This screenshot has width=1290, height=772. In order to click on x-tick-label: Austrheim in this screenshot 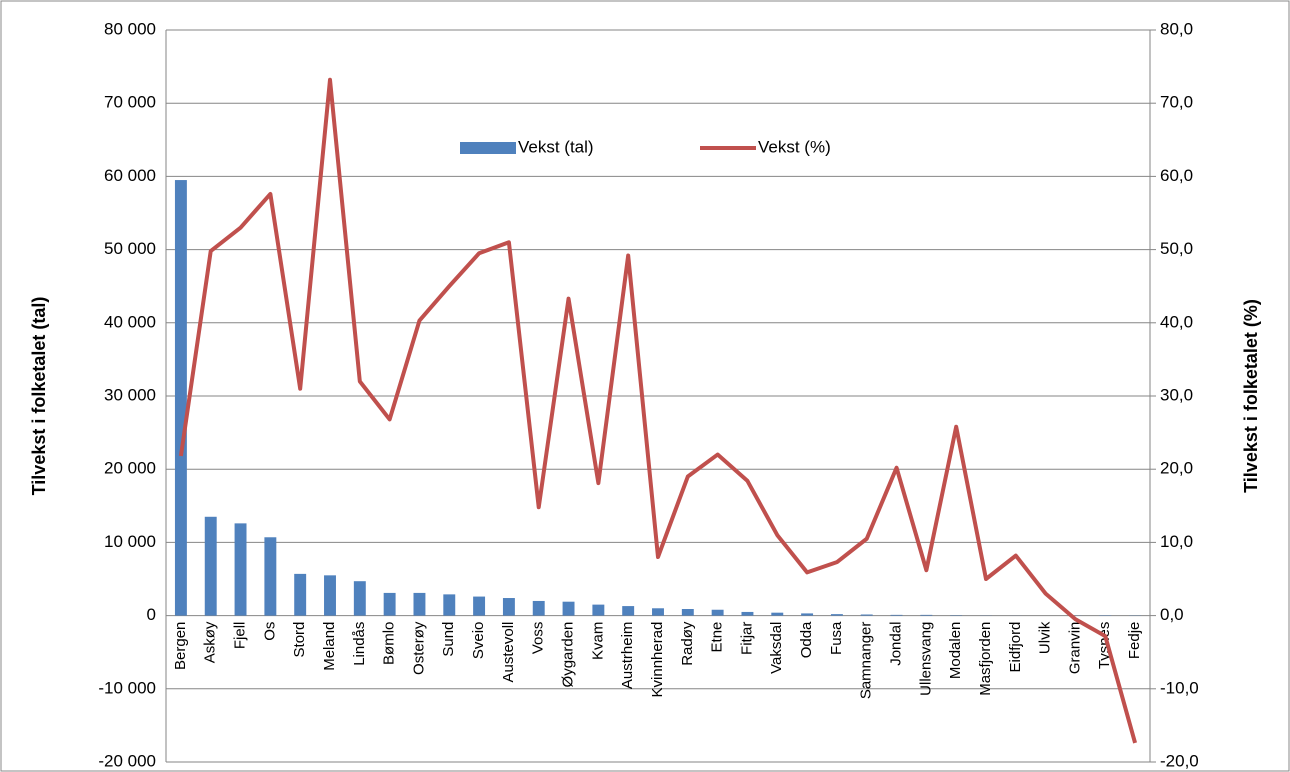, I will do `click(627, 656)`.